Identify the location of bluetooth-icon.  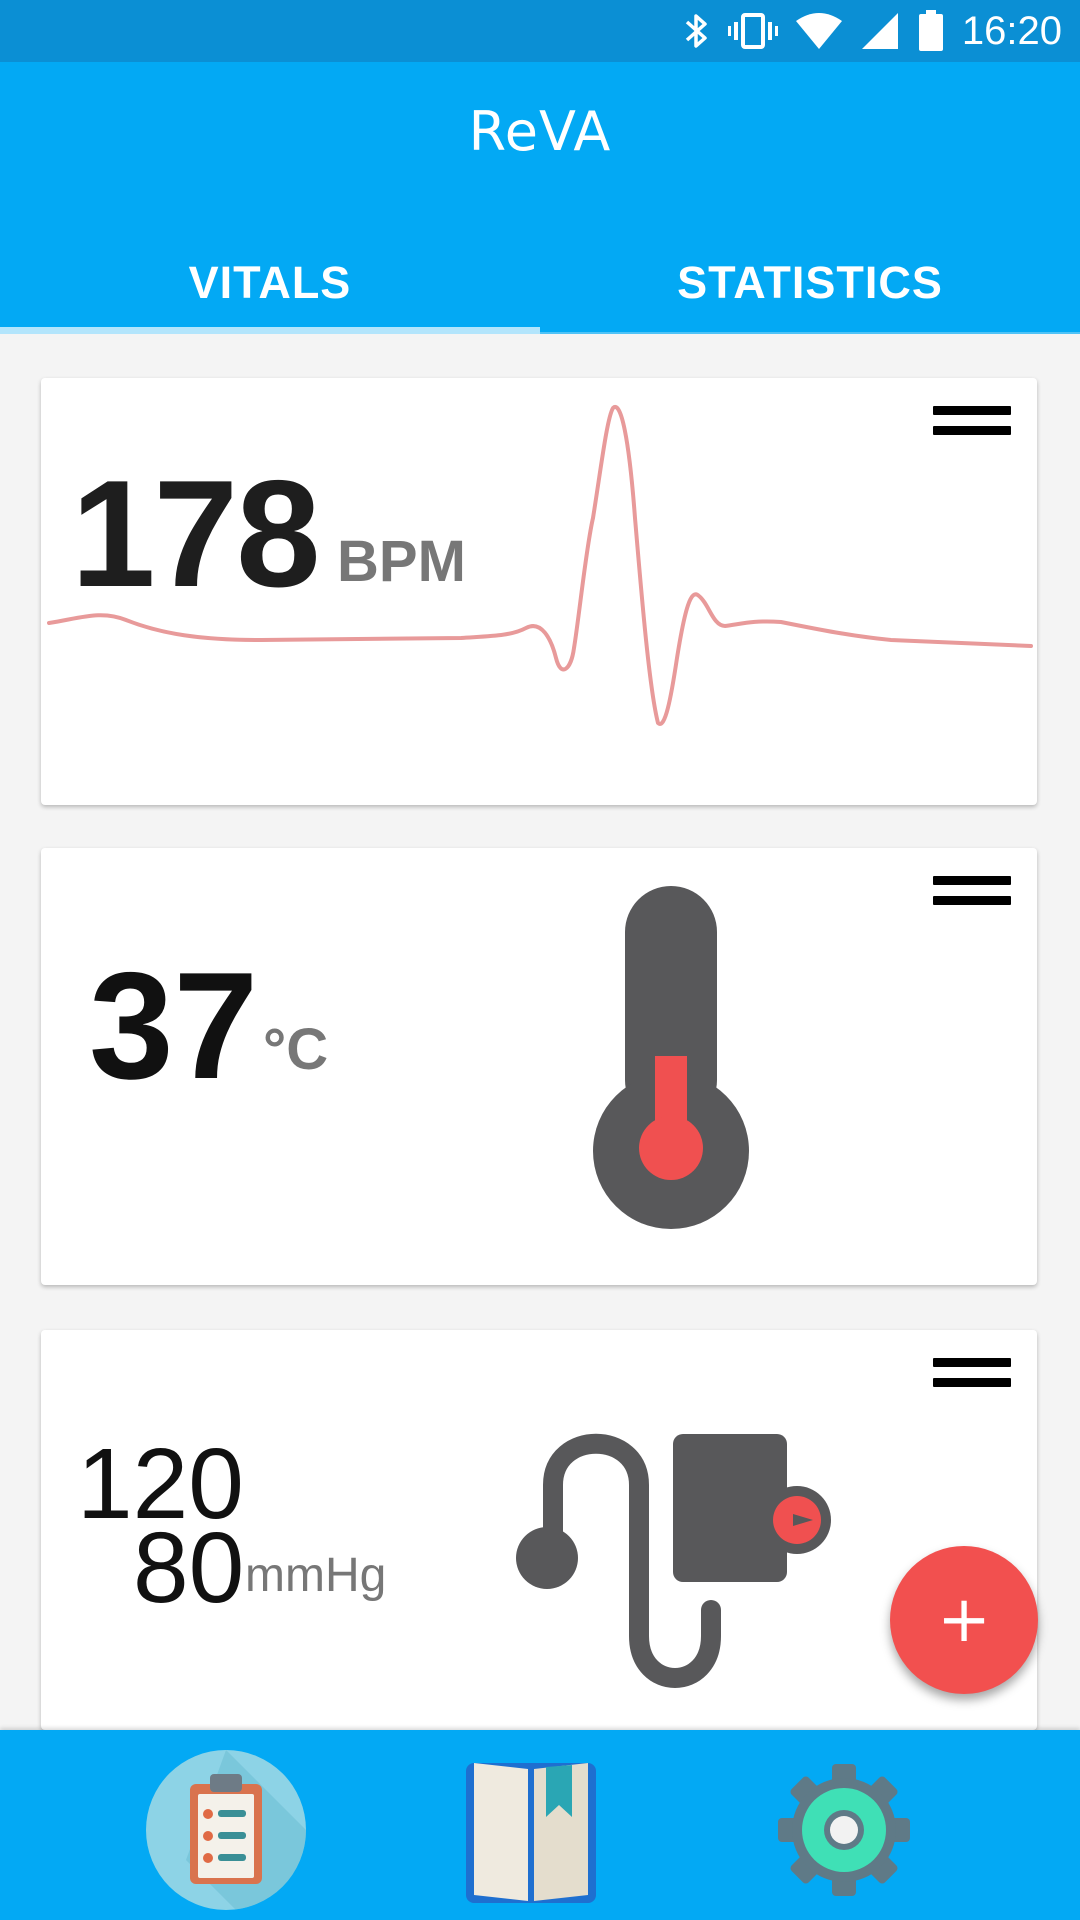
(696, 31).